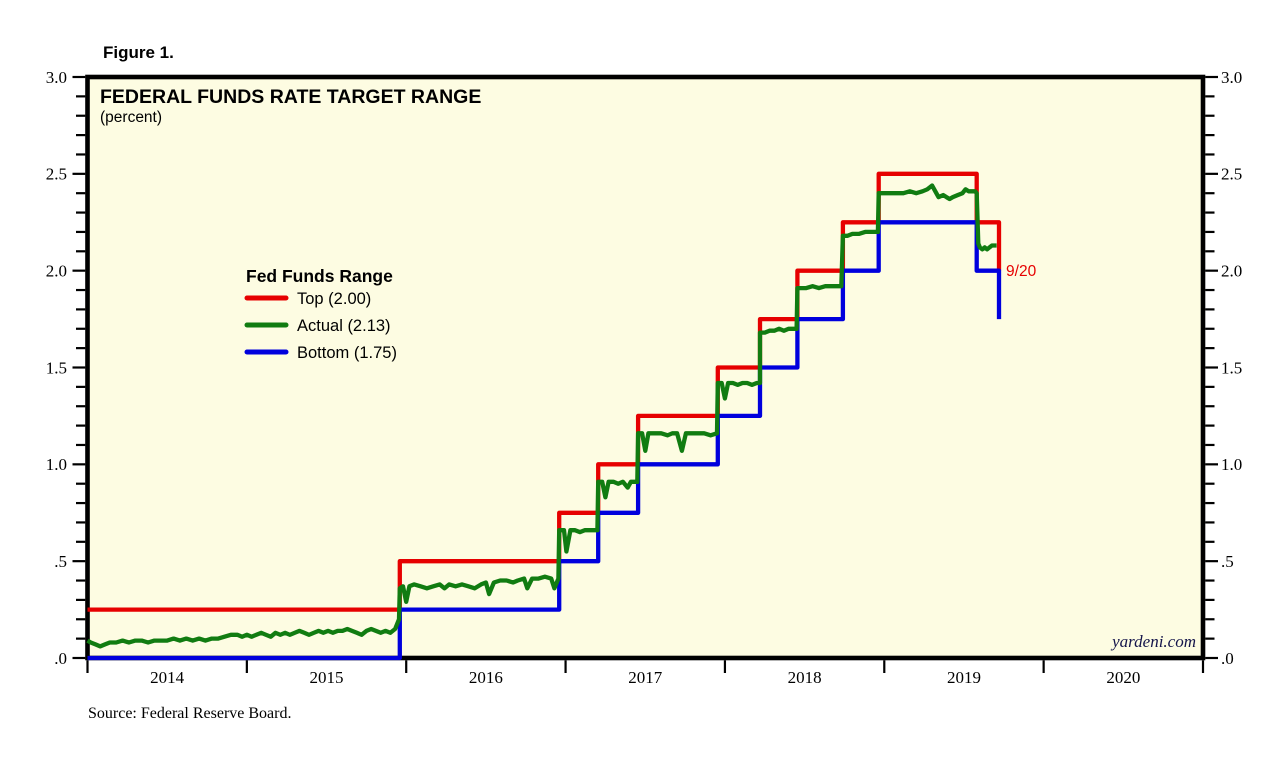 This screenshot has height=763, width=1281. I want to click on chart-subtitle: (percent), so click(131, 117).